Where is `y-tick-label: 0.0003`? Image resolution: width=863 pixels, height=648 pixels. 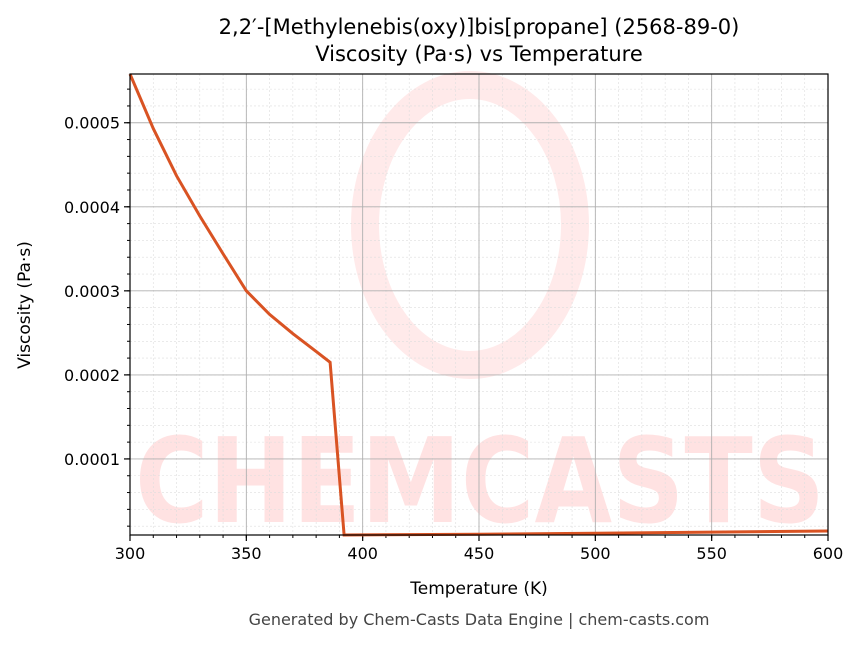 y-tick-label: 0.0003 is located at coordinates (92, 291).